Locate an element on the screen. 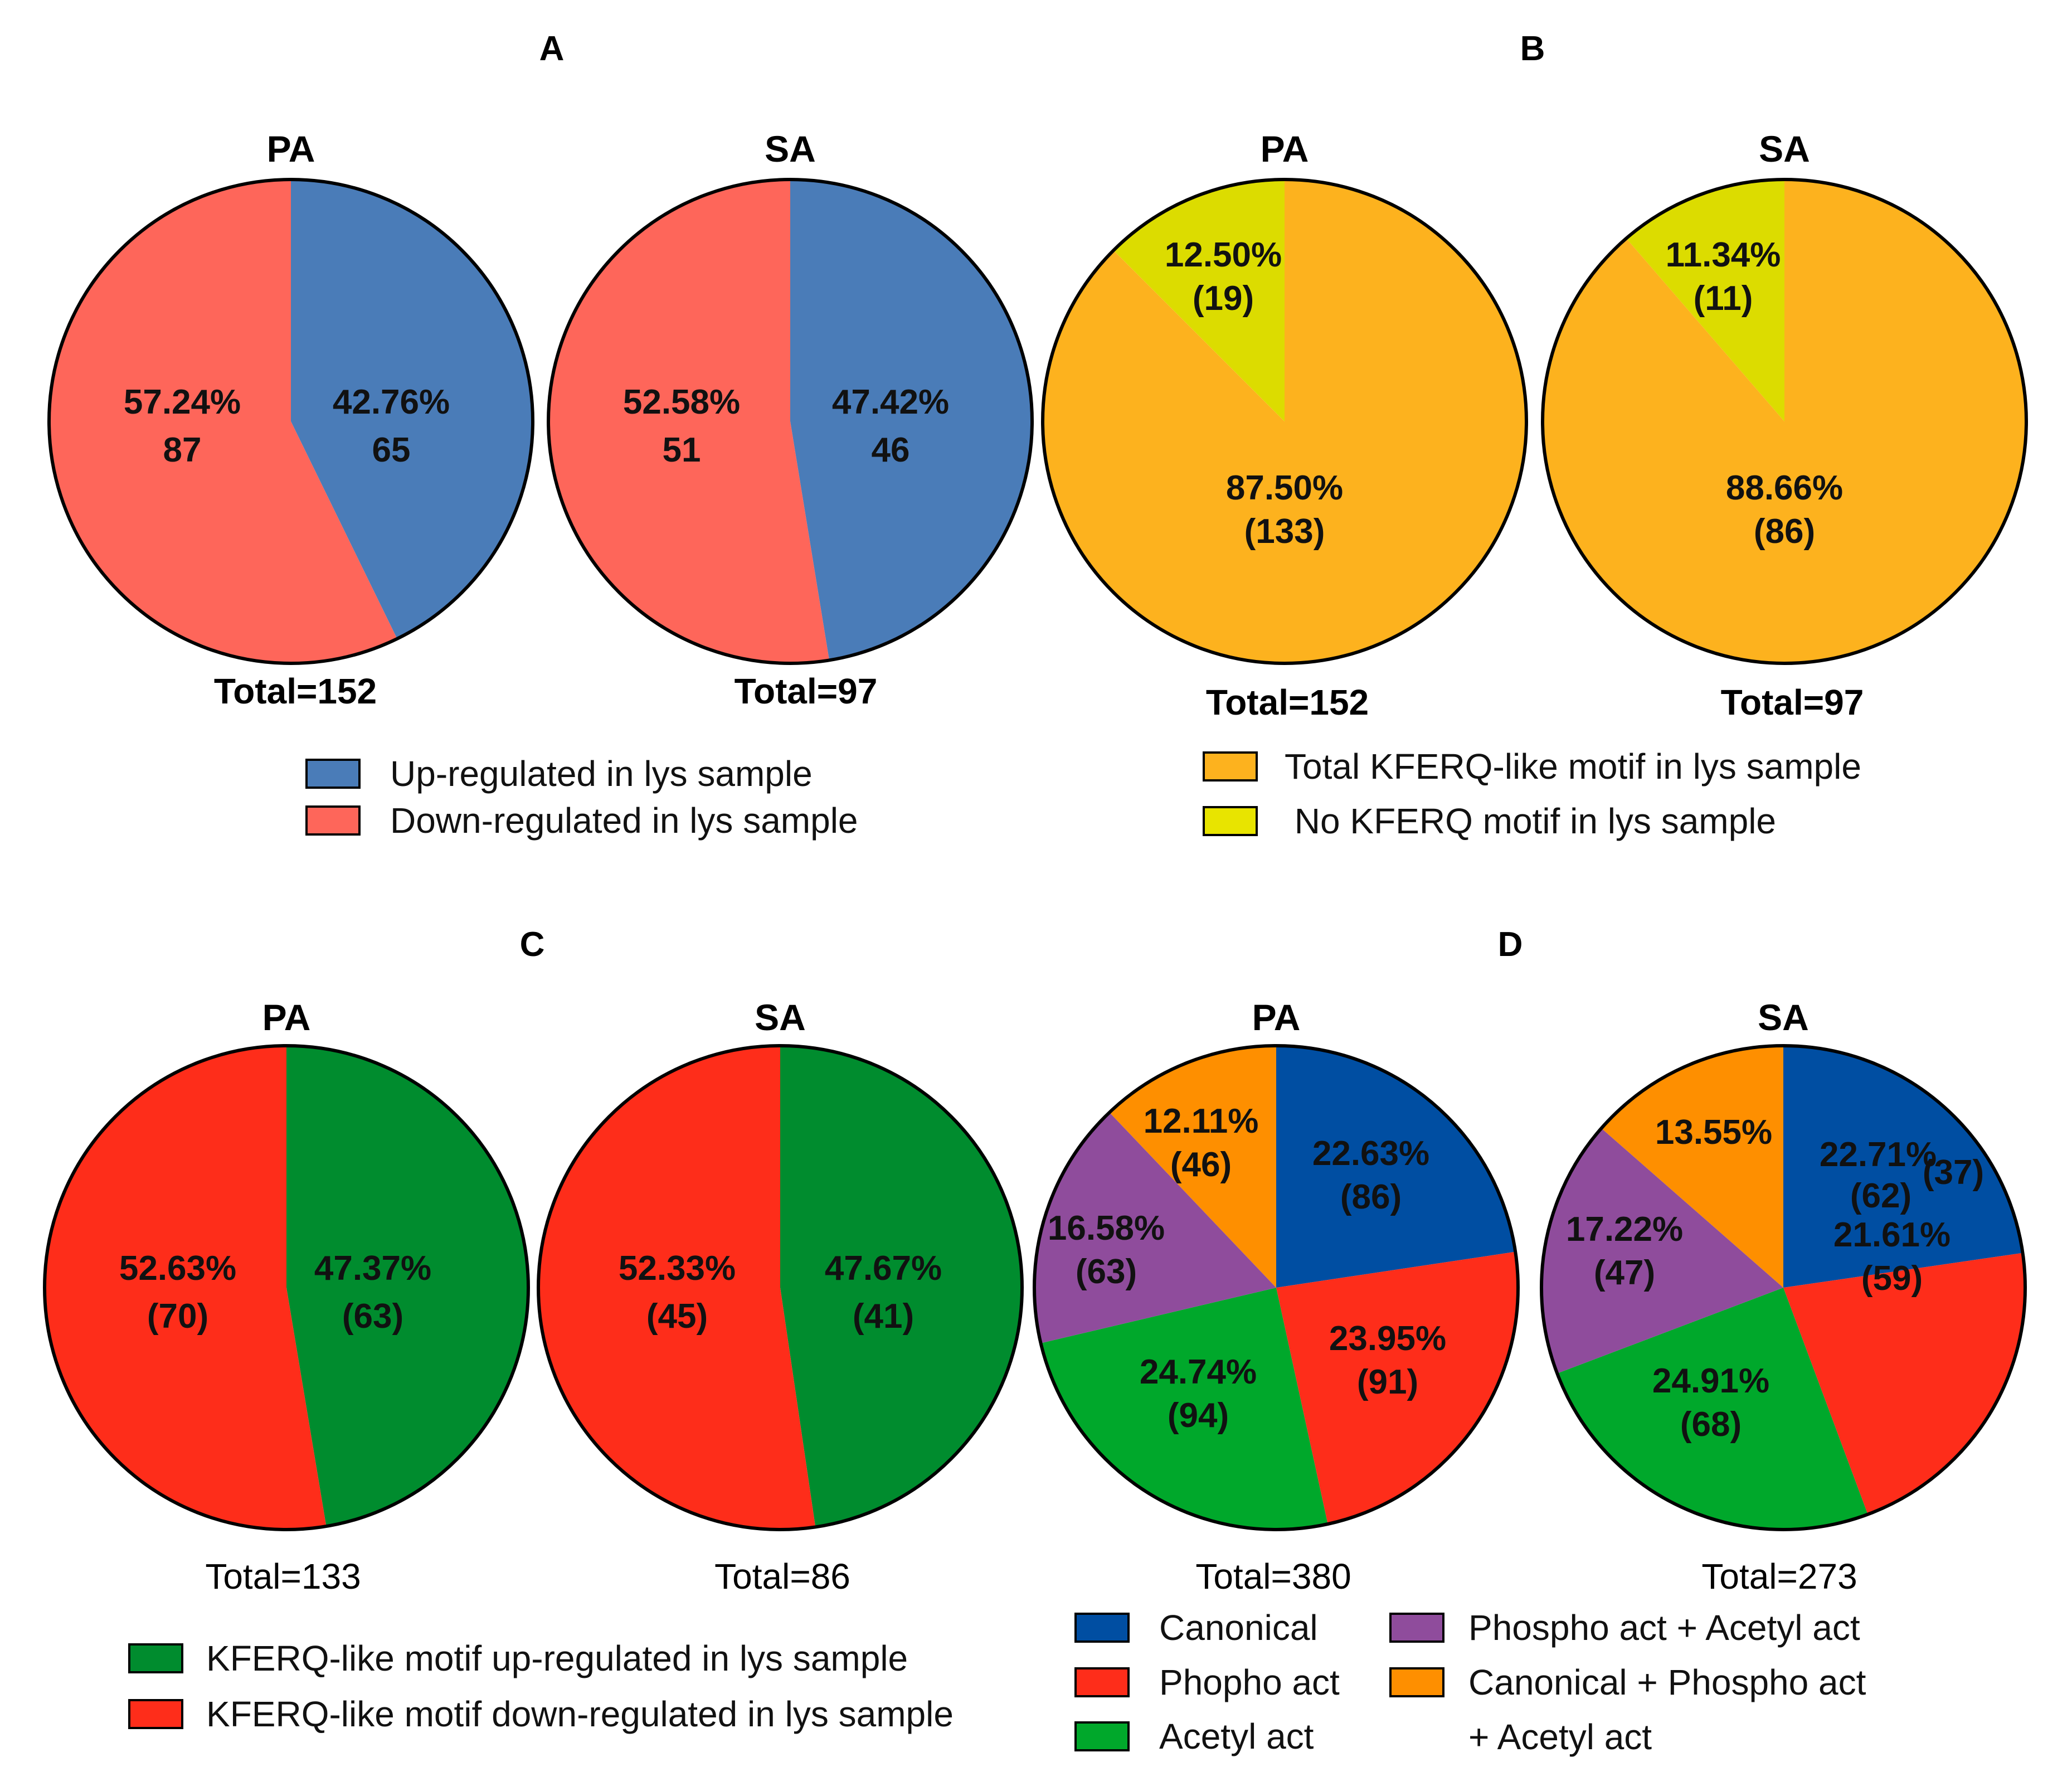 The width and height of the screenshot is (2072, 1791). pie-d-sa-outline is located at coordinates (1783, 1288).